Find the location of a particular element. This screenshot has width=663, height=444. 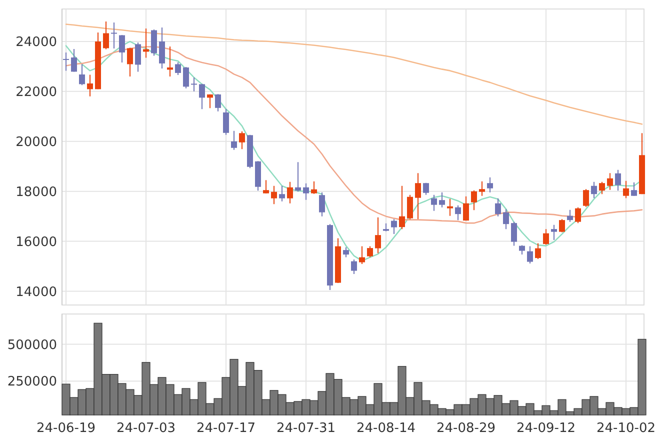

y-tick-label: 16000 is located at coordinates (36, 242).